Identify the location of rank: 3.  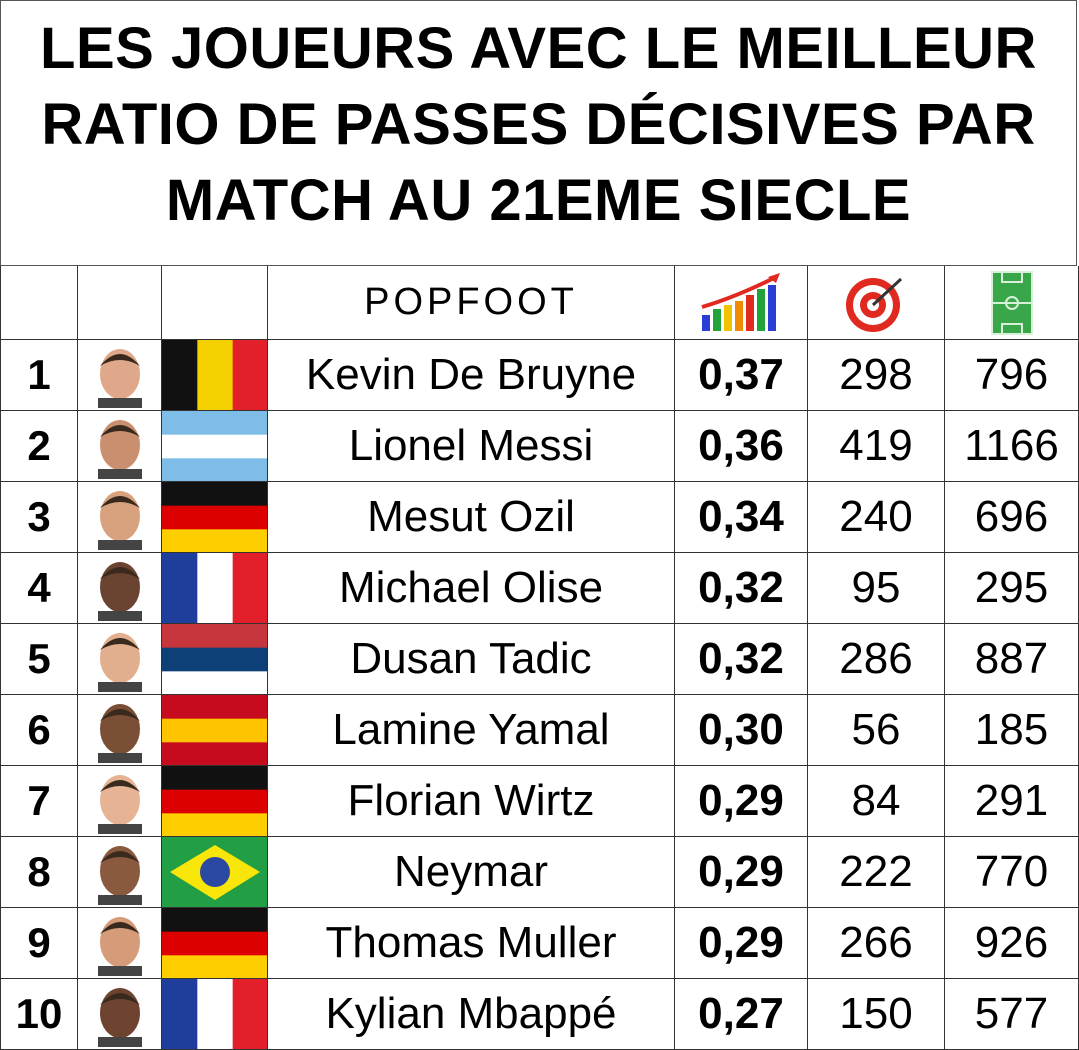
(39, 516).